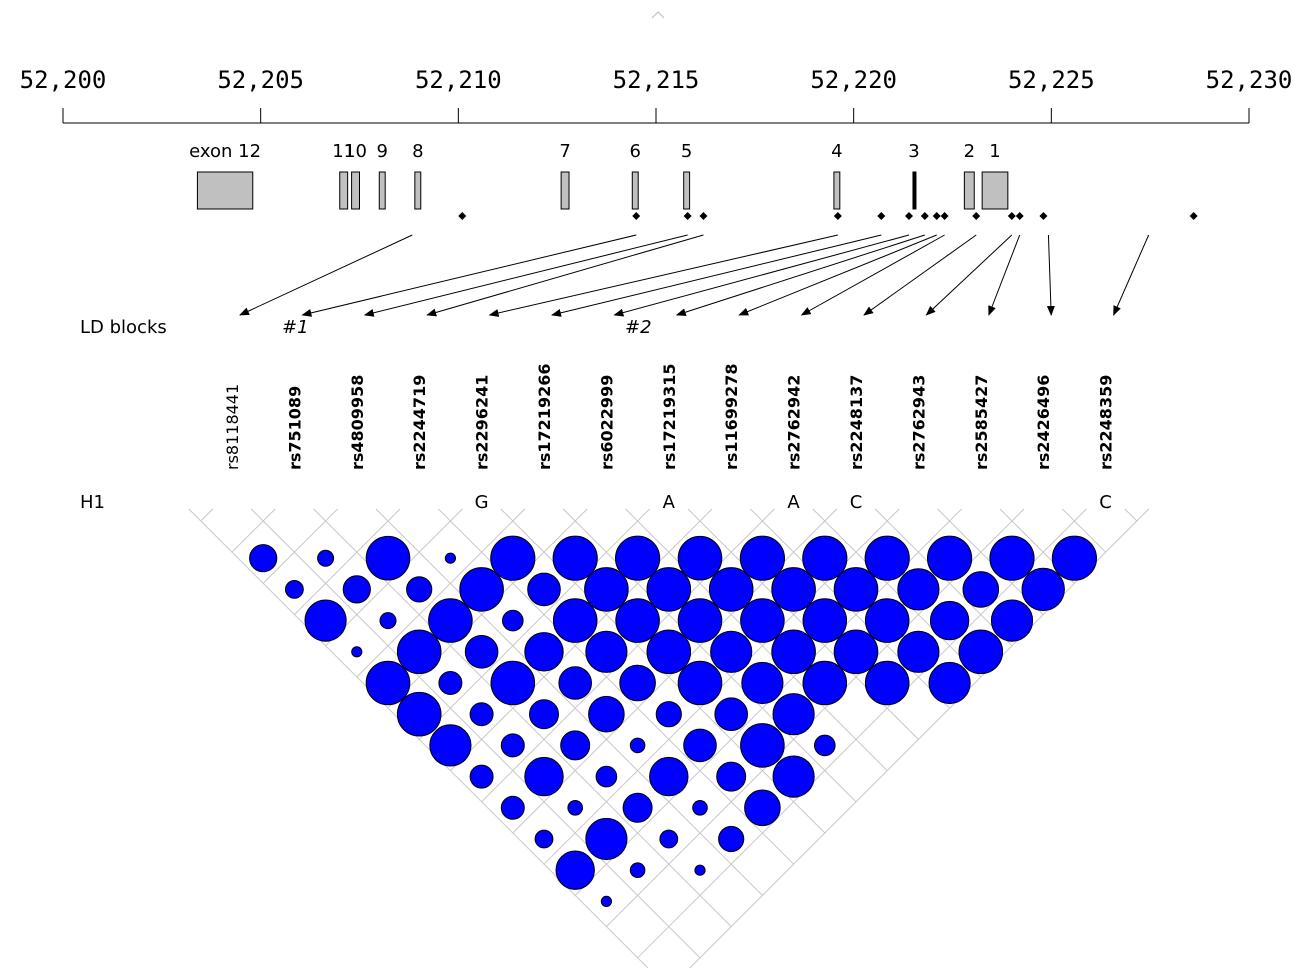 This screenshot has height=968, width=1293. Describe the element at coordinates (357, 422) in the screenshot. I see `snp-id-label: rs4809958` at that location.